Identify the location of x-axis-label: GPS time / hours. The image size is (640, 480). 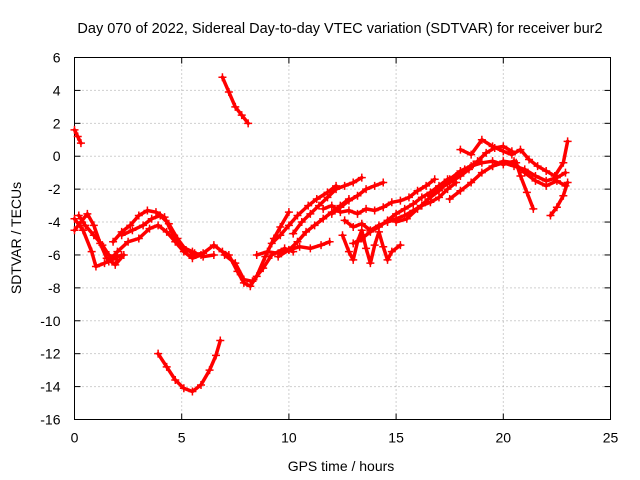
(341, 466).